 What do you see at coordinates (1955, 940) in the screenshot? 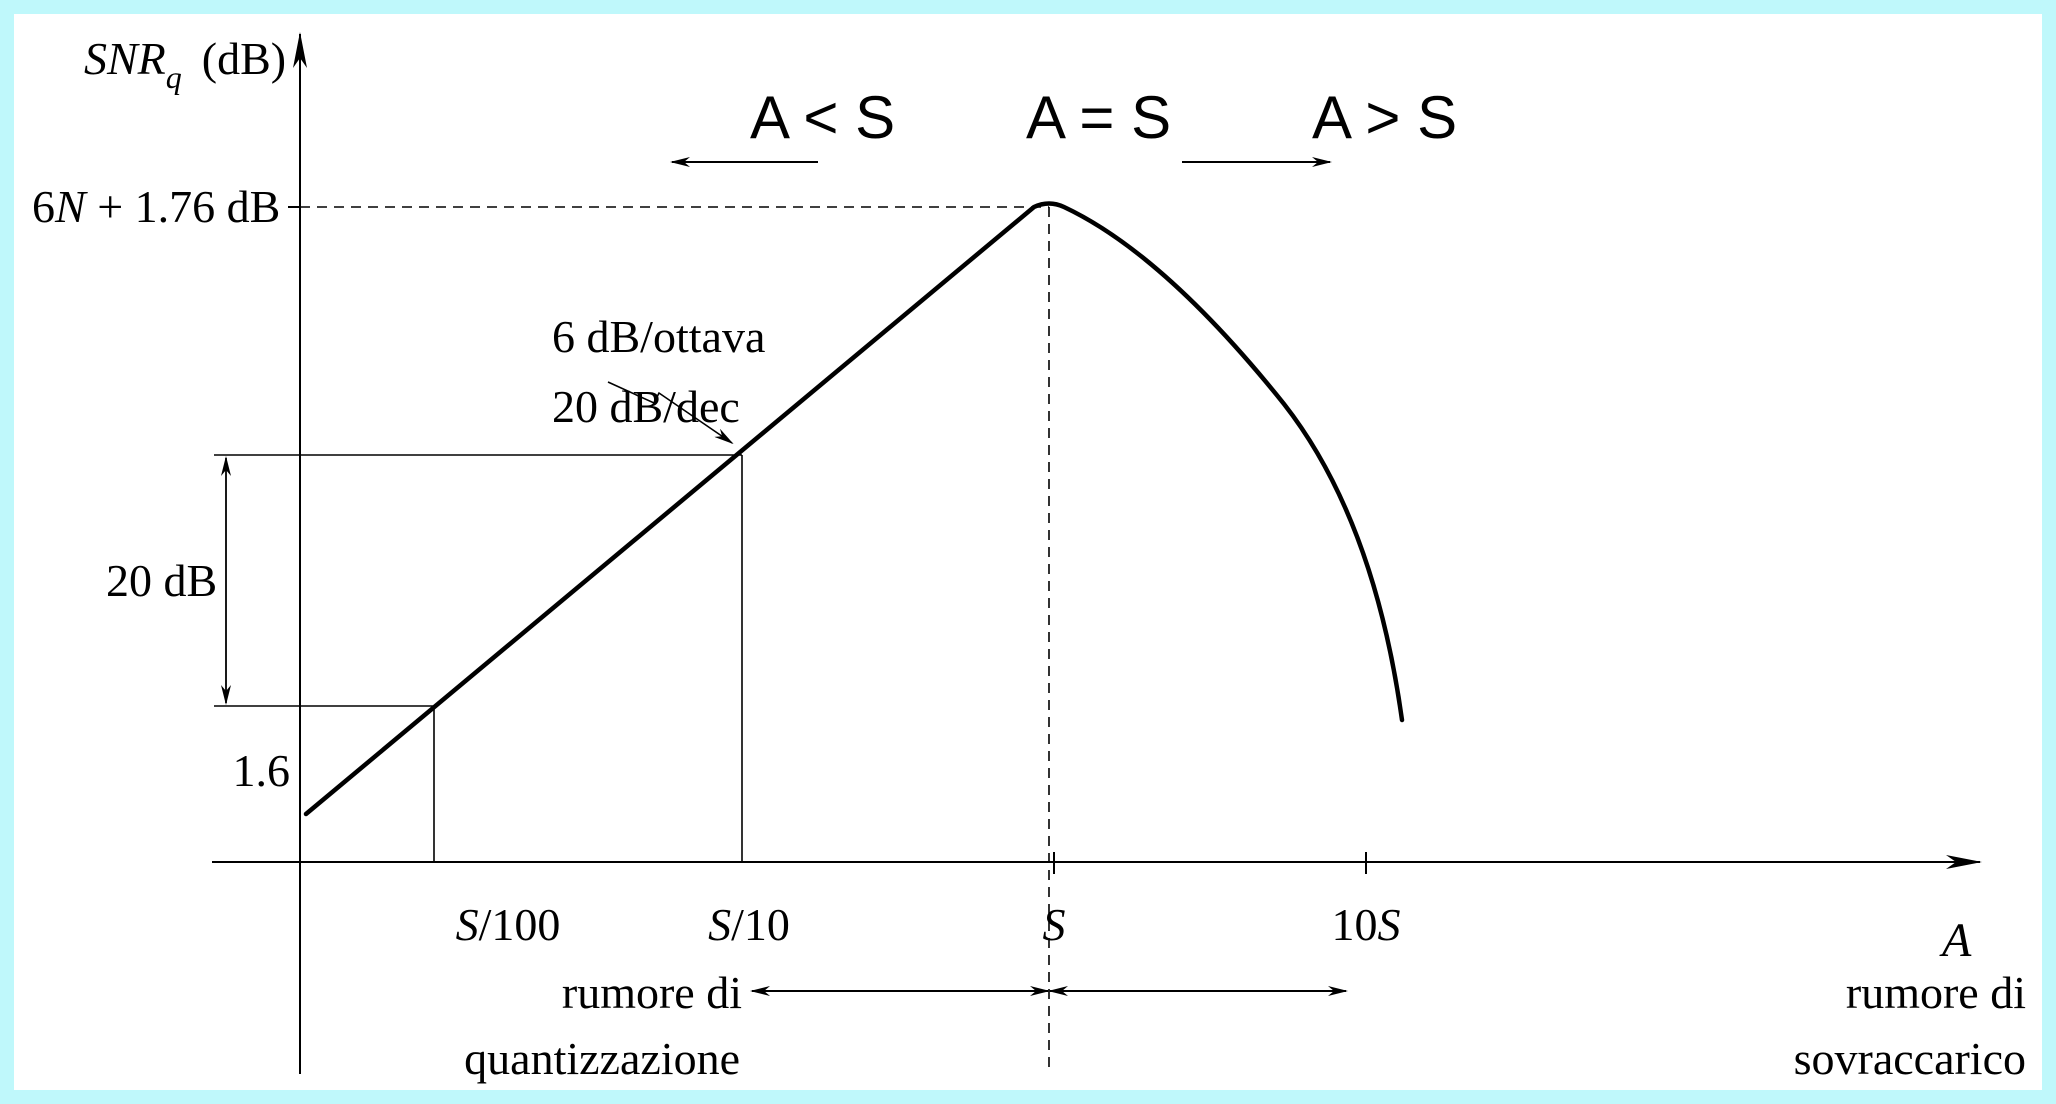
I see `x-axis-label: A` at bounding box center [1955, 940].